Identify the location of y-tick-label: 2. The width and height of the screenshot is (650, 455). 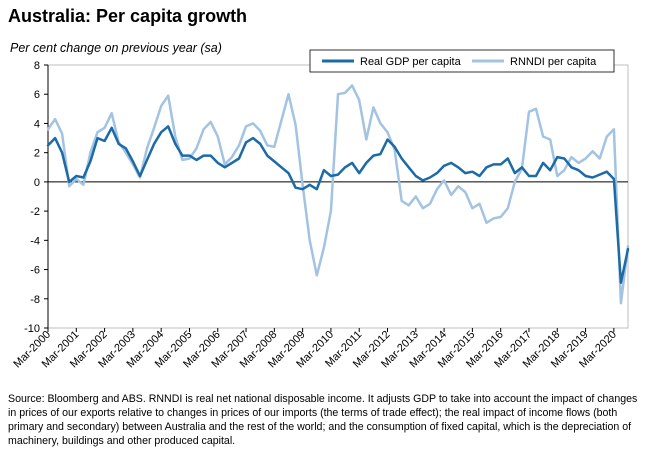
(37, 154).